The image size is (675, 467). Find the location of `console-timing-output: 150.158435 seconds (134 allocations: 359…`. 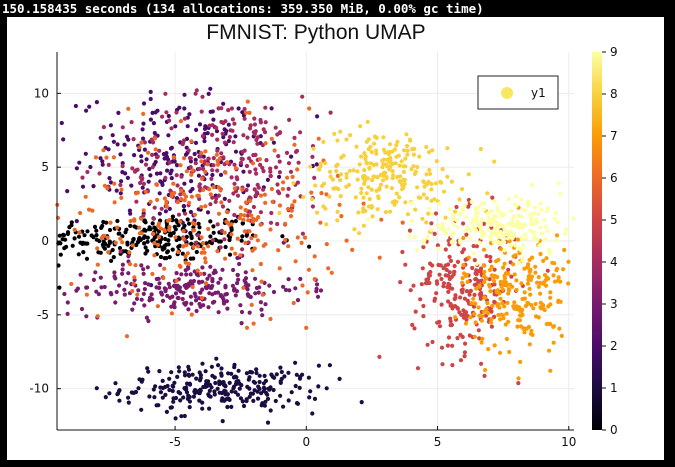

console-timing-output: 150.158435 seconds (134 allocations: 359… is located at coordinates (243, 8).